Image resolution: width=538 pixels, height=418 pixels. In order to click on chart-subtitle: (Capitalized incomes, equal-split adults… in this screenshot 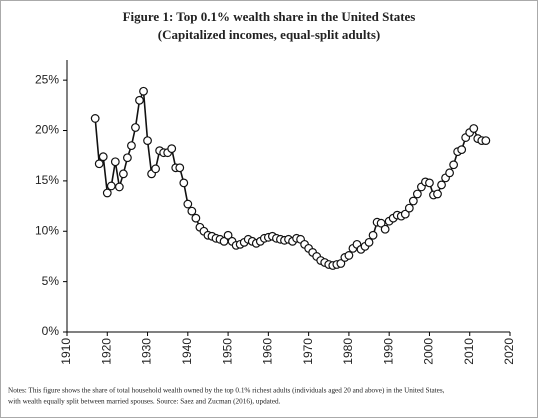, I will do `click(269, 34)`.